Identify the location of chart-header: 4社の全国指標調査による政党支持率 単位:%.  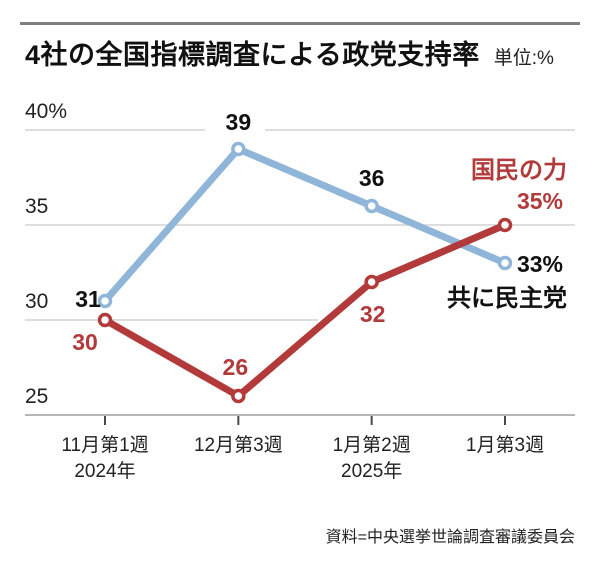
(289, 52).